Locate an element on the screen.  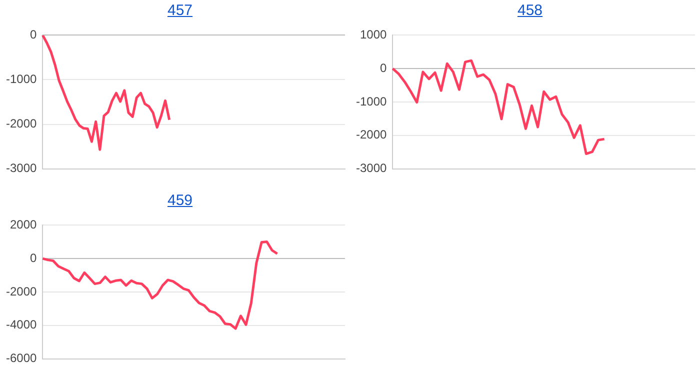
y-tick-label: 2000 is located at coordinates (24, 225).